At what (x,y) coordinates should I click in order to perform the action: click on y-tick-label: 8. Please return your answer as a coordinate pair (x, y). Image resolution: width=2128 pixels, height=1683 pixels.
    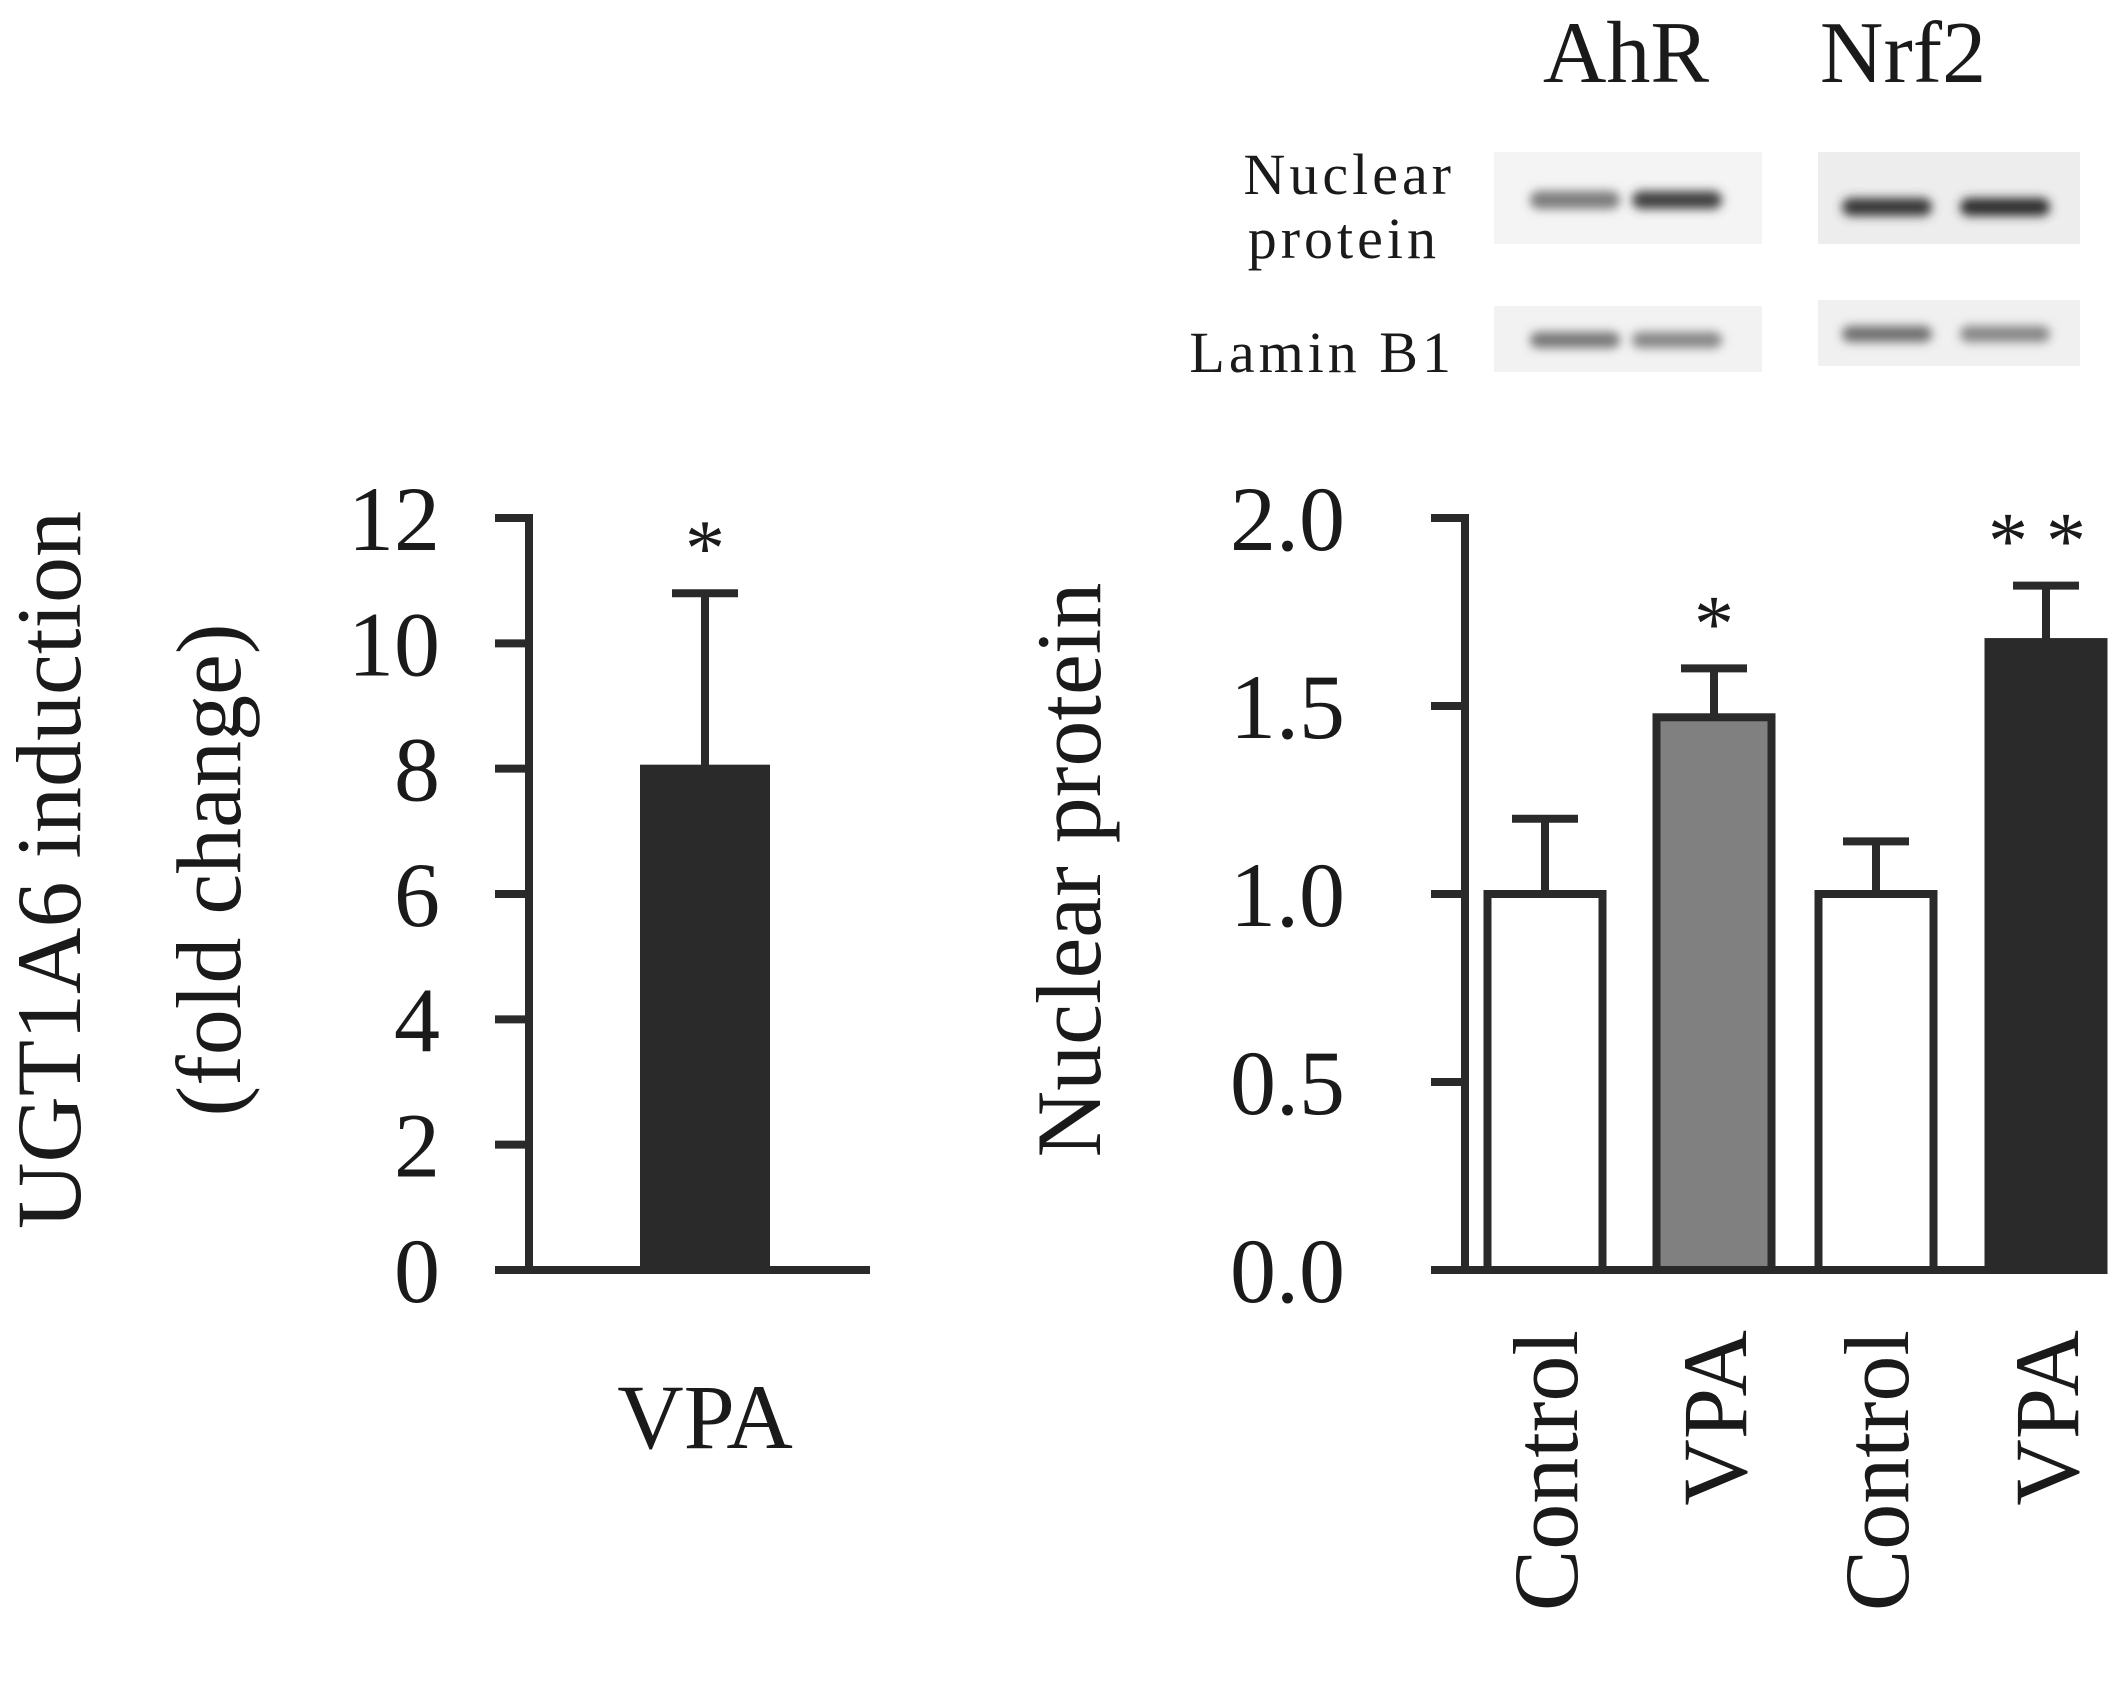
    Looking at the image, I should click on (417, 770).